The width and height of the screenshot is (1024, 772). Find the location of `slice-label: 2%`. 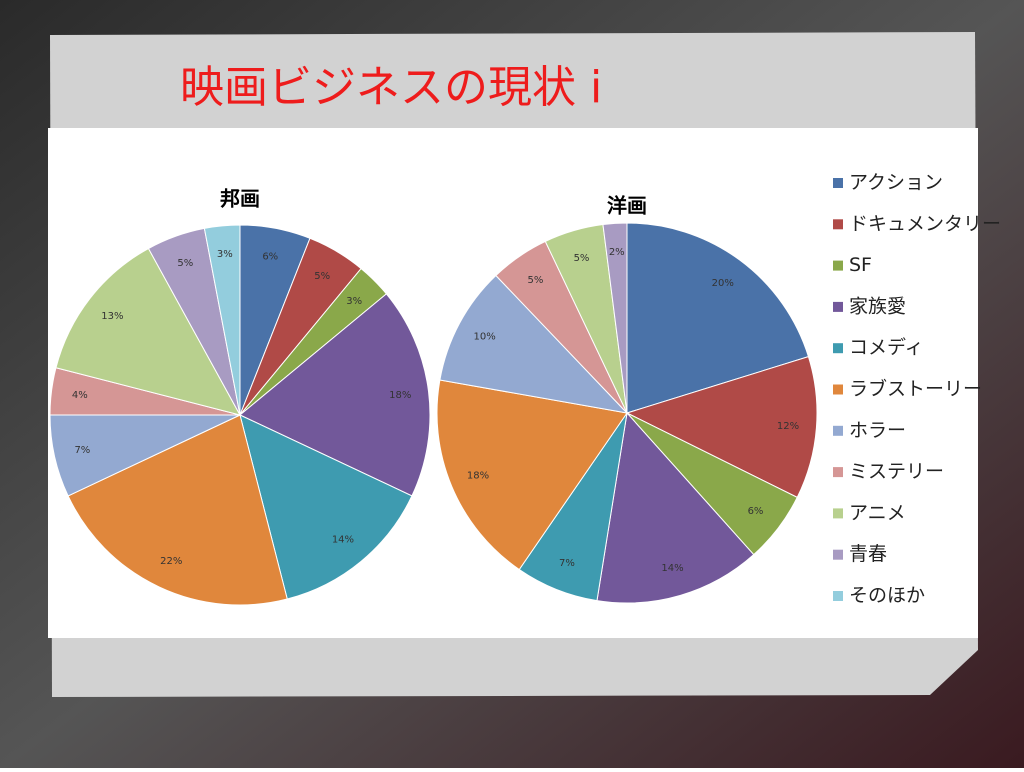

slice-label: 2% is located at coordinates (617, 252).